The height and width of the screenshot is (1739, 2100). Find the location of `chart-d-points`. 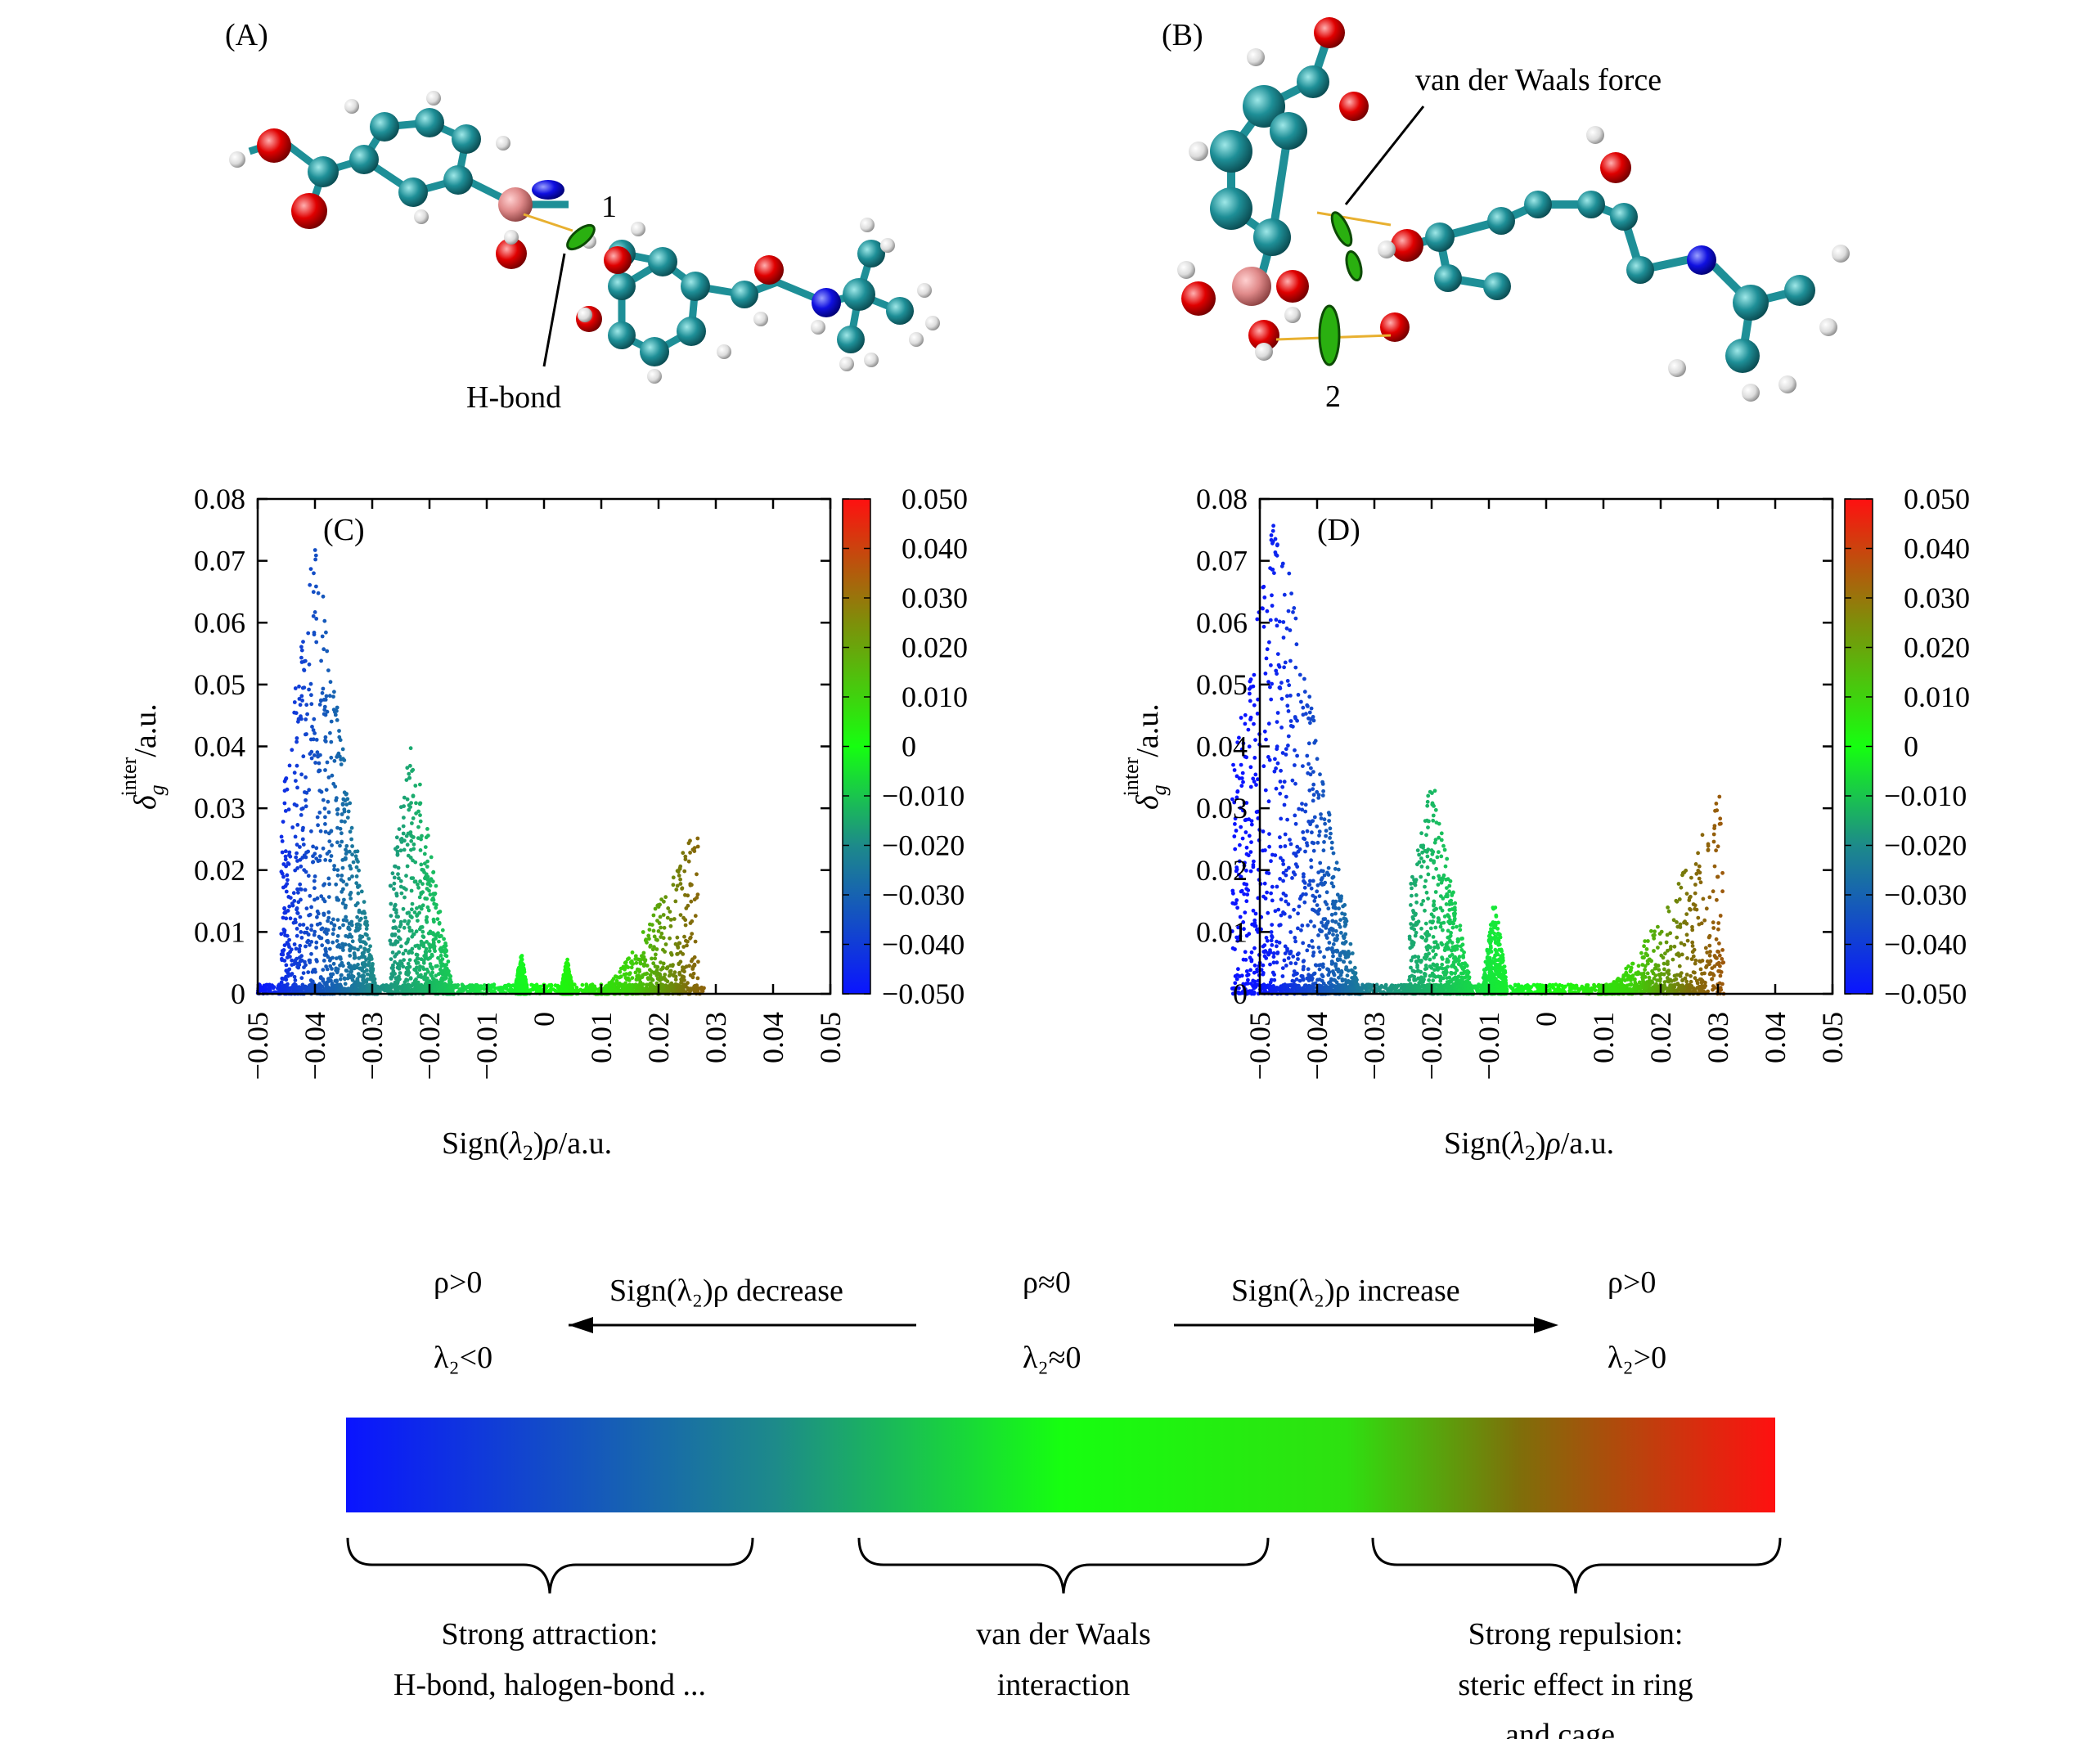

chart-d-points is located at coordinates (1478, 759).